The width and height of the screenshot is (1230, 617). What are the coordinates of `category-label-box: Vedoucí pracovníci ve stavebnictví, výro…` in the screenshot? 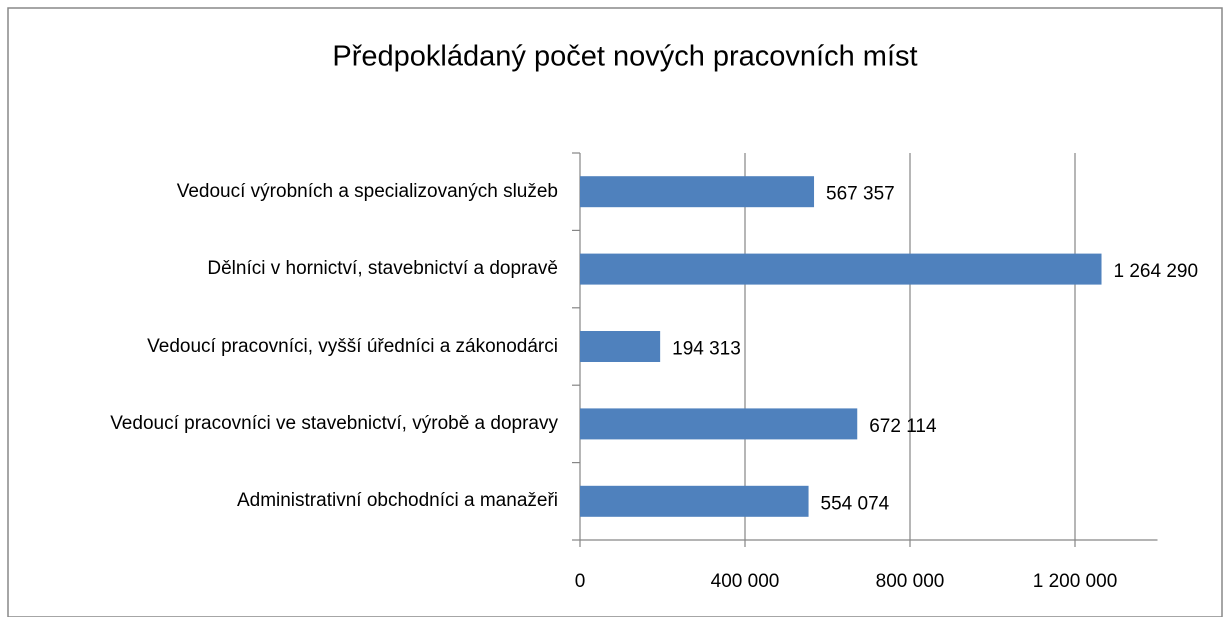 It's located at (293, 424).